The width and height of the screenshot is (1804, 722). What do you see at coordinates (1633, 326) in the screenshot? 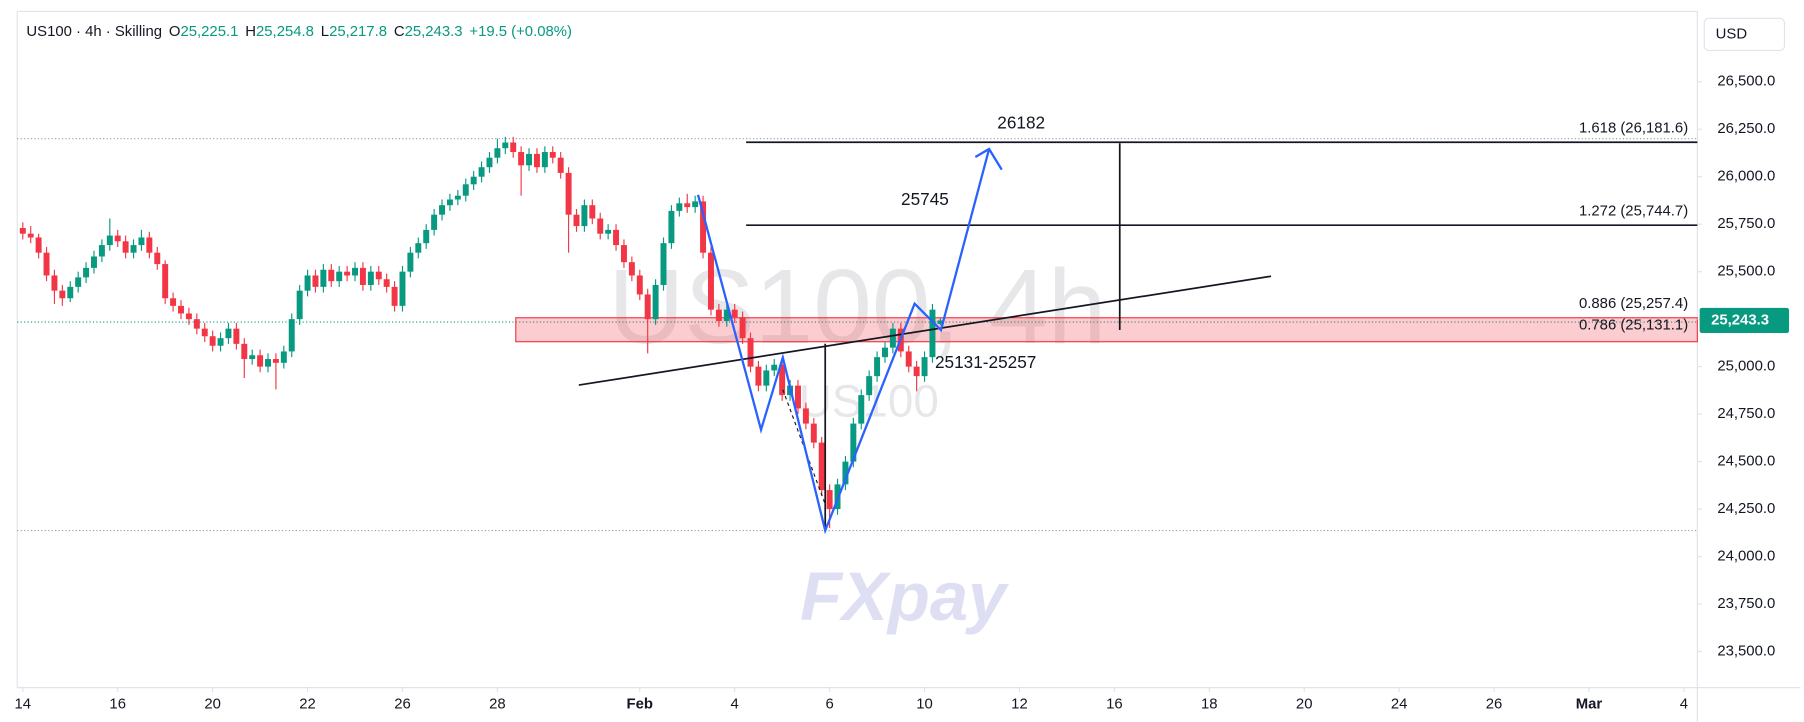
I see `fib-label: 0.786 (25,131.1)` at bounding box center [1633, 326].